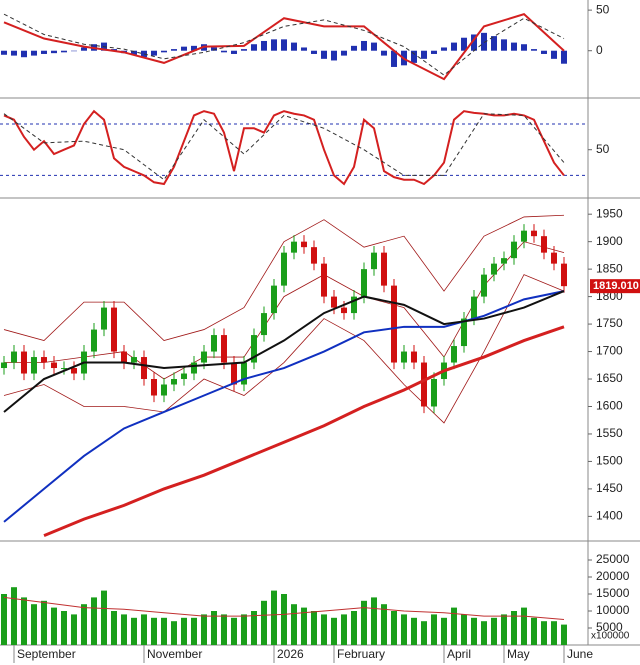 The image size is (640, 665). What do you see at coordinates (609, 433) in the screenshot?
I see `y-tick-label: 1550` at bounding box center [609, 433].